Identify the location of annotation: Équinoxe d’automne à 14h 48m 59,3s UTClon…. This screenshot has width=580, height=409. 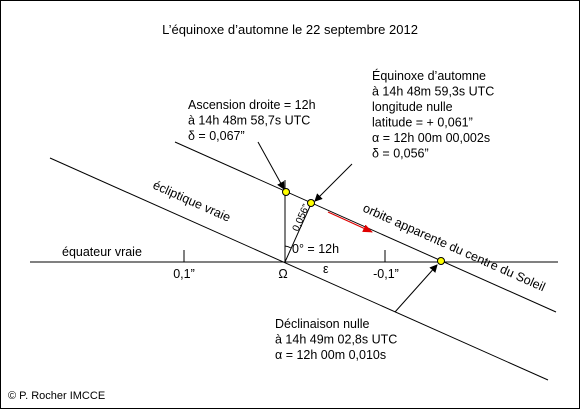
(433, 114).